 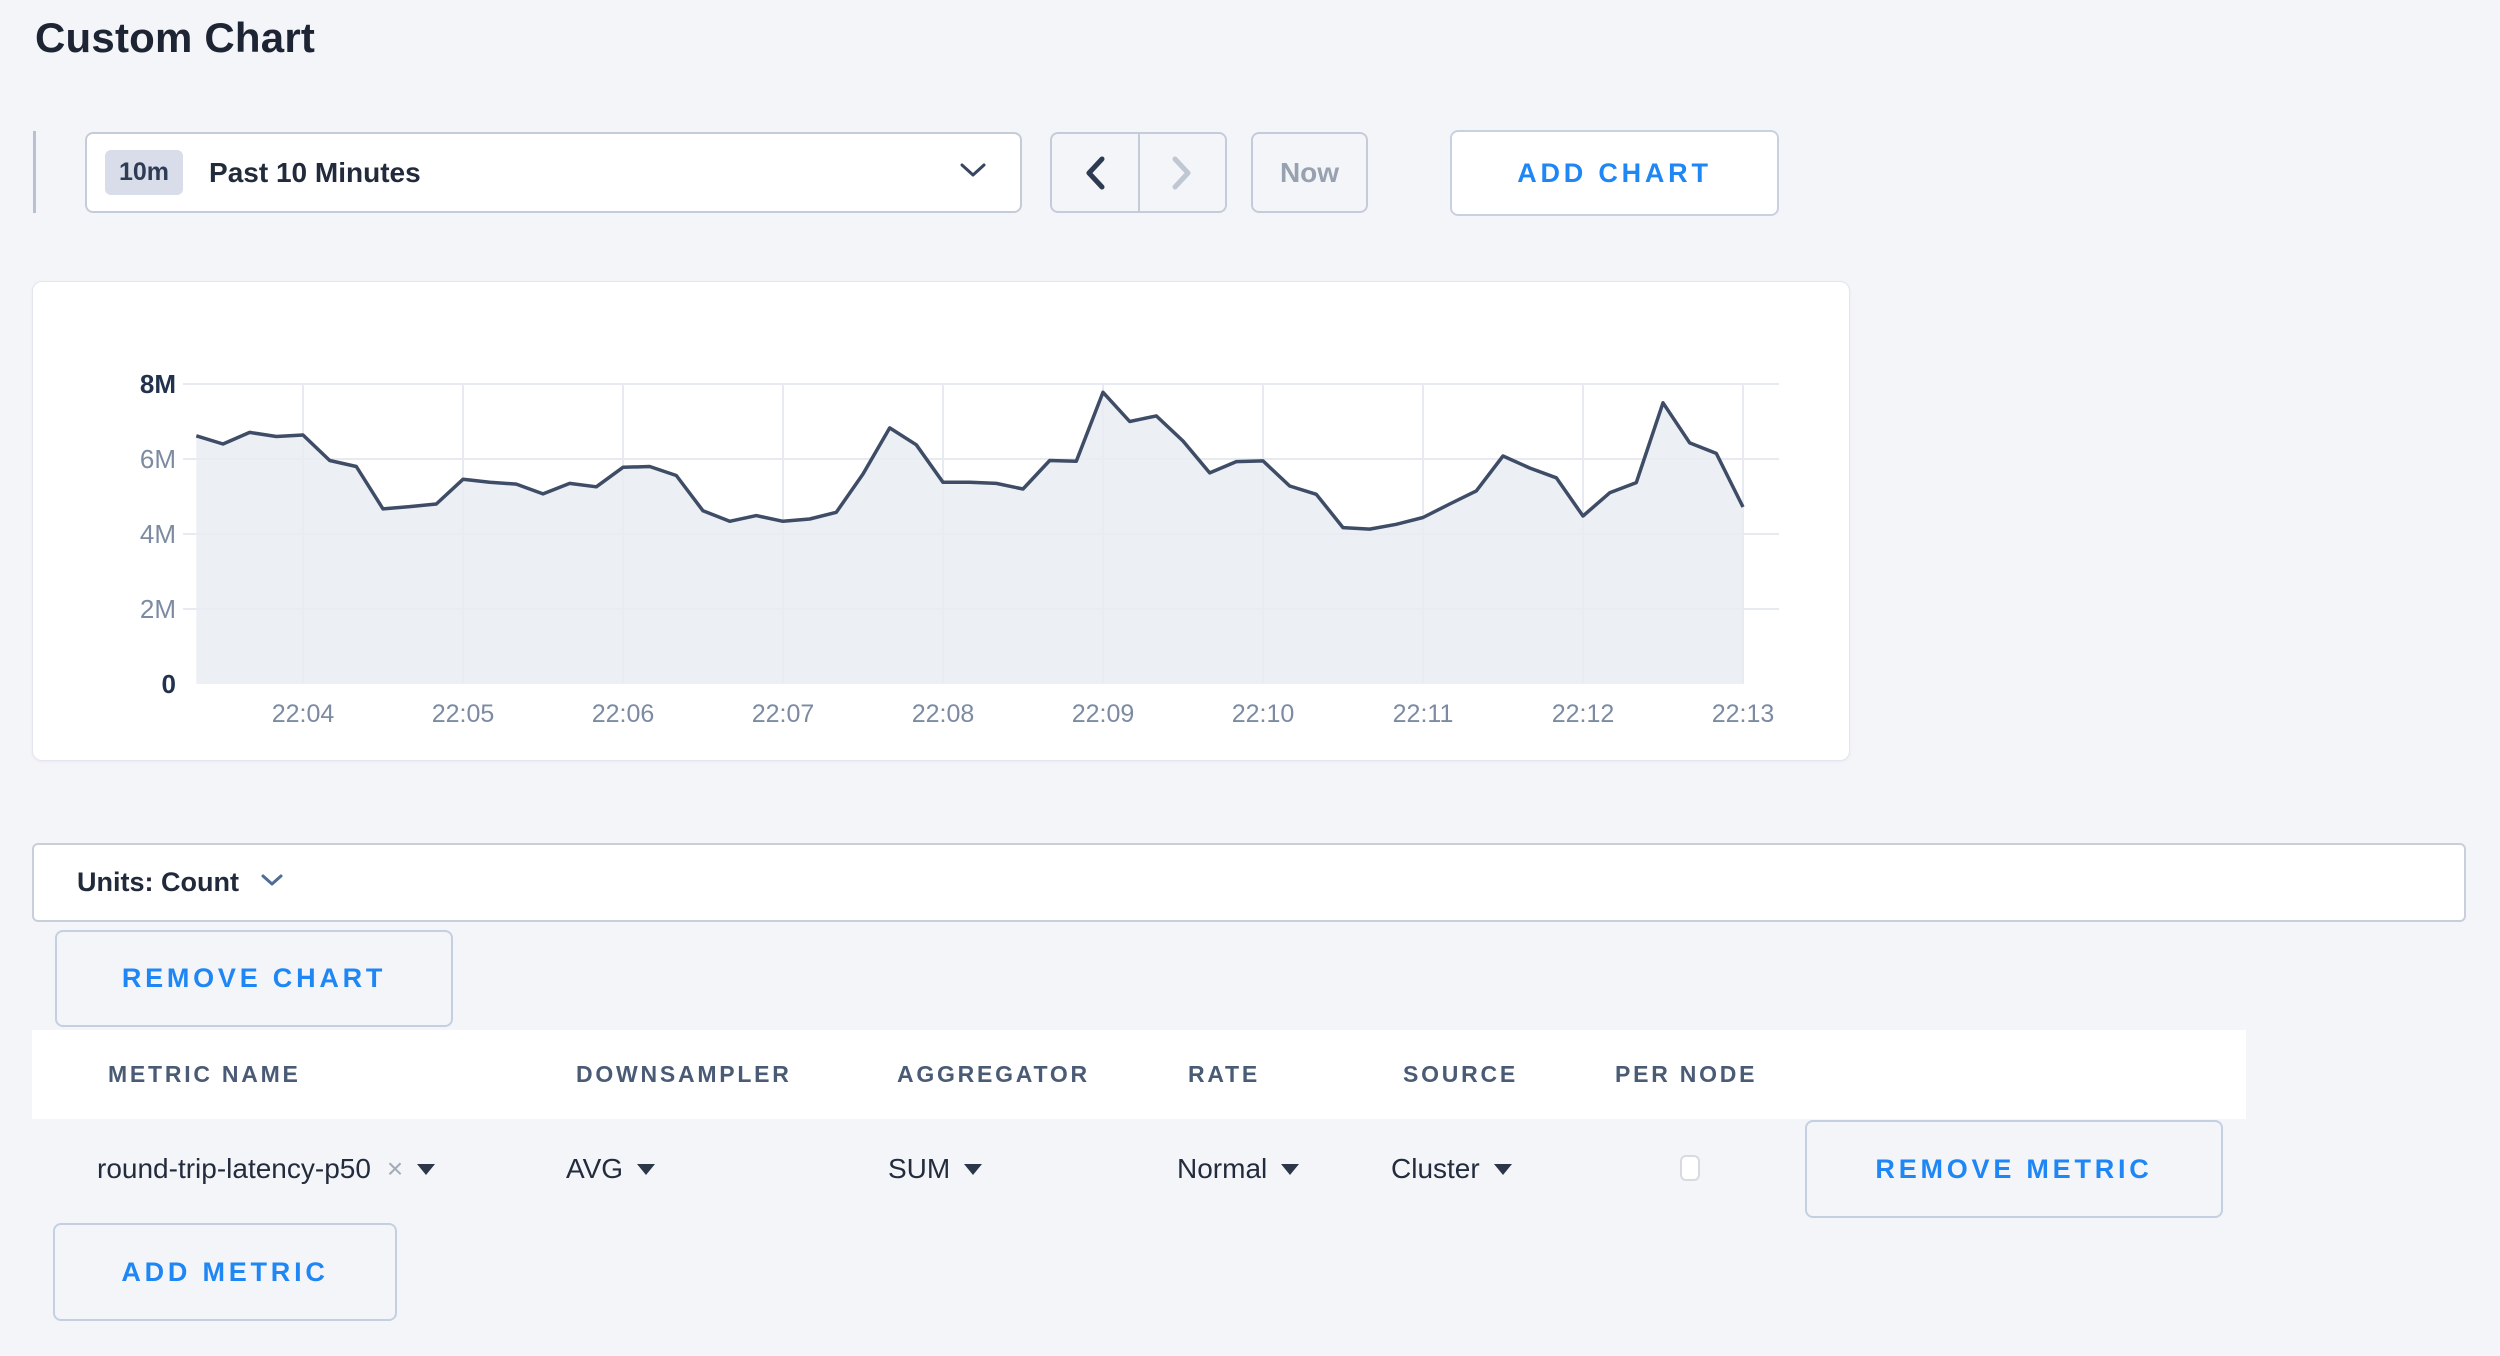 I want to click on aggregator-value: SUM, so click(x=919, y=1168).